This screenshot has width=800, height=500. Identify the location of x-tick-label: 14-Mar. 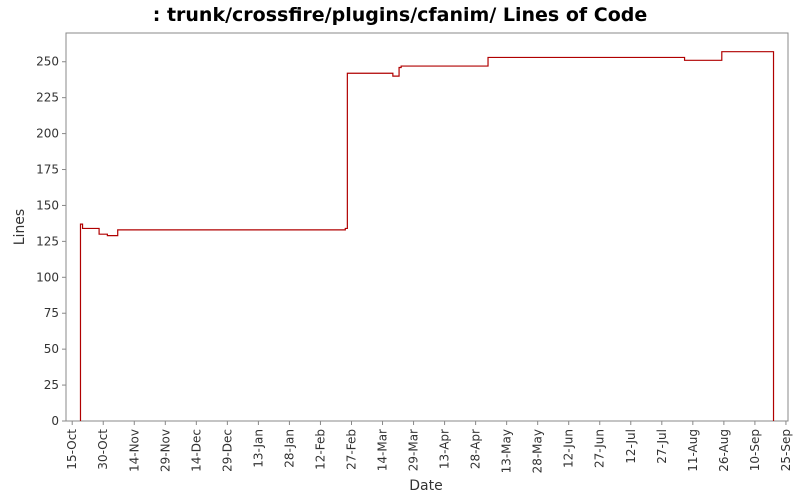
(383, 450).